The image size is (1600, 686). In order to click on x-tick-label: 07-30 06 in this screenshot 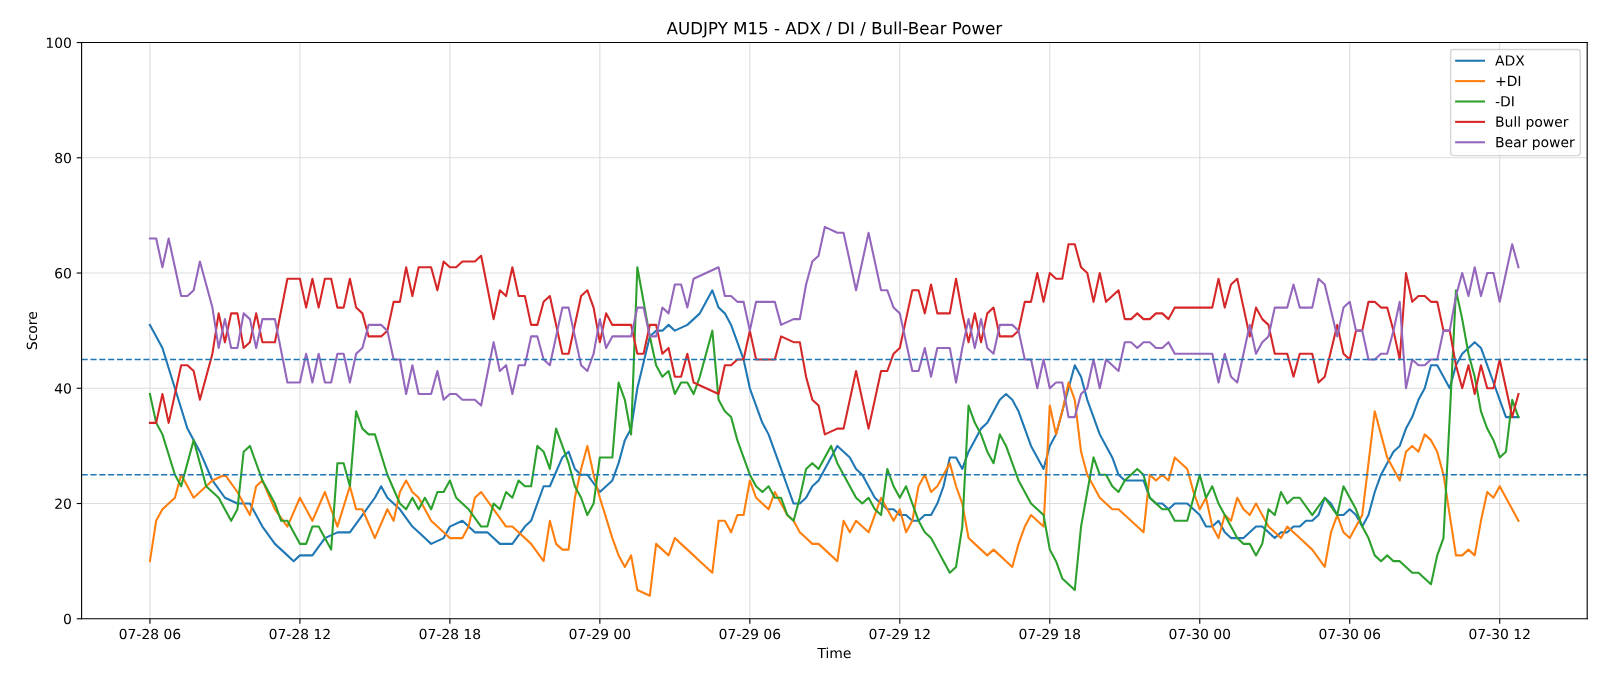, I will do `click(1350, 634)`.